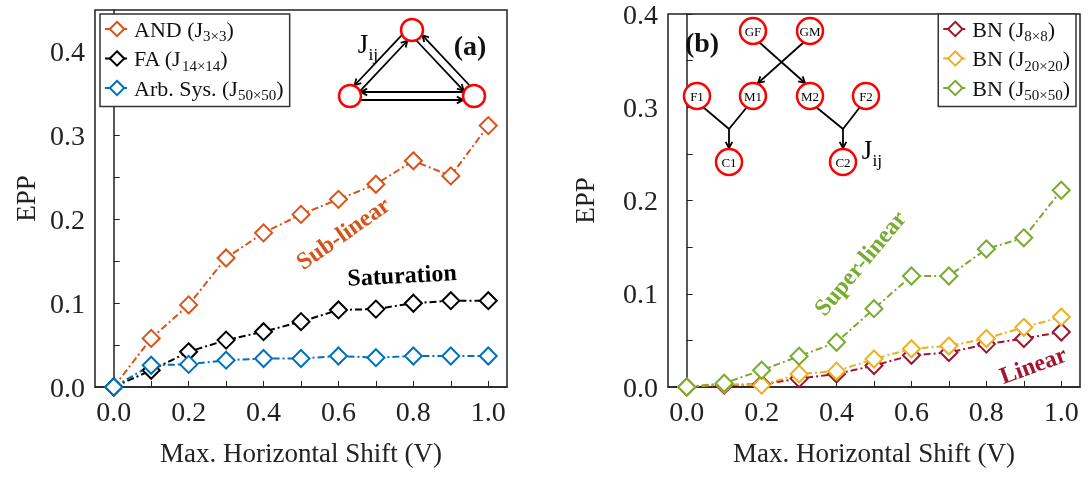 The width and height of the screenshot is (1088, 480). I want to click on annotation: F1, so click(697, 96).